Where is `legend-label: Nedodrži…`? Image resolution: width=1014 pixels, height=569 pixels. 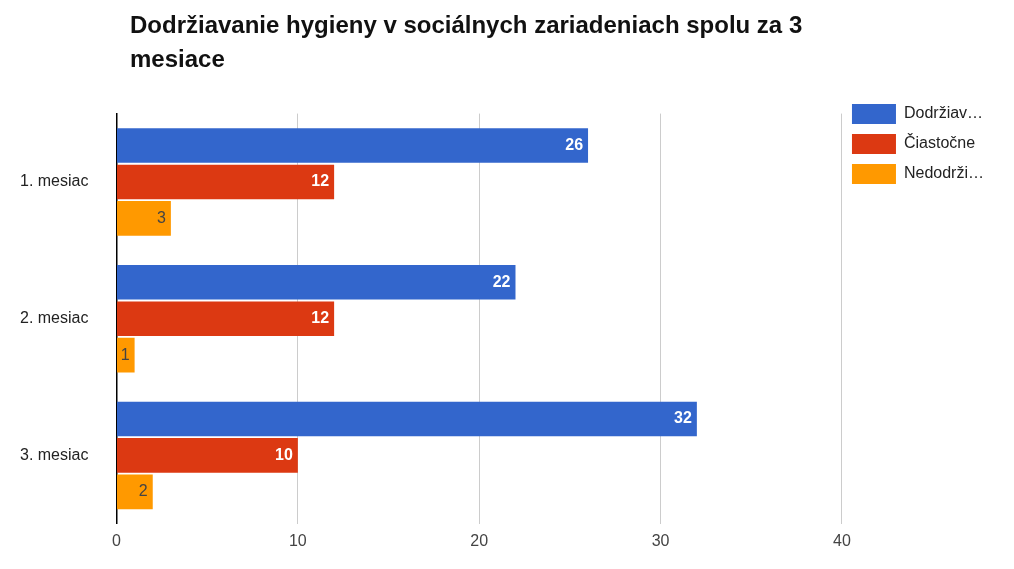
legend-label: Nedodrži… is located at coordinates (943, 173).